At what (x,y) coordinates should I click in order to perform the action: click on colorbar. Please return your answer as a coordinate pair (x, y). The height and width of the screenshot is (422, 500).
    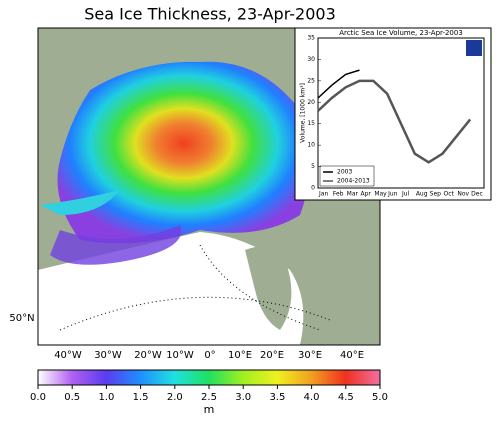
    Looking at the image, I should click on (209, 377).